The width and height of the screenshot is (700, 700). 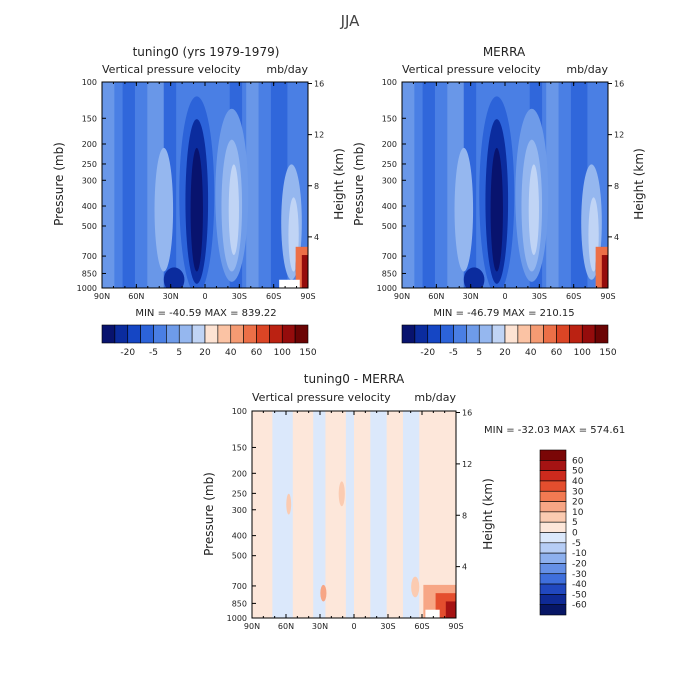 I want to click on stats-text: MIN = -40.59 MAX = 839.22, so click(x=205, y=313).